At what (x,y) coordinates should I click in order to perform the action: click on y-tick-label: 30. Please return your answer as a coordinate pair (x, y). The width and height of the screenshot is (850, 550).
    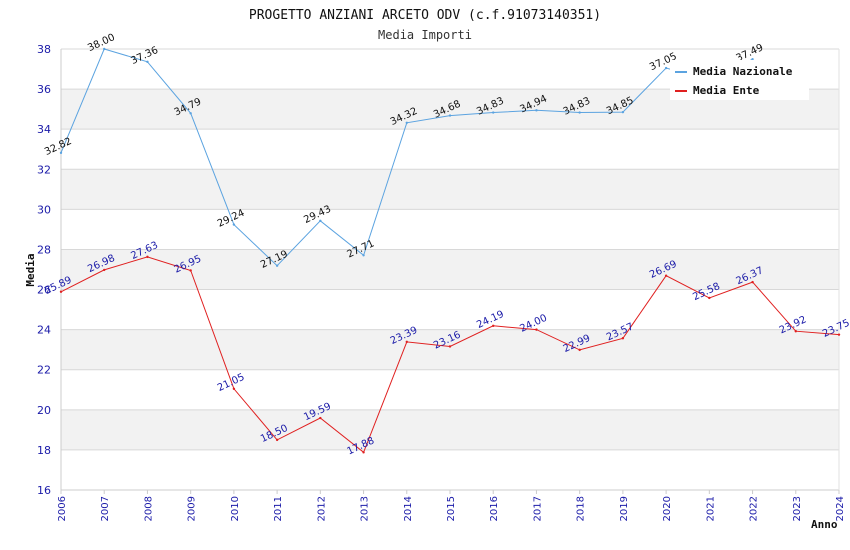
    Looking at the image, I should click on (44, 209).